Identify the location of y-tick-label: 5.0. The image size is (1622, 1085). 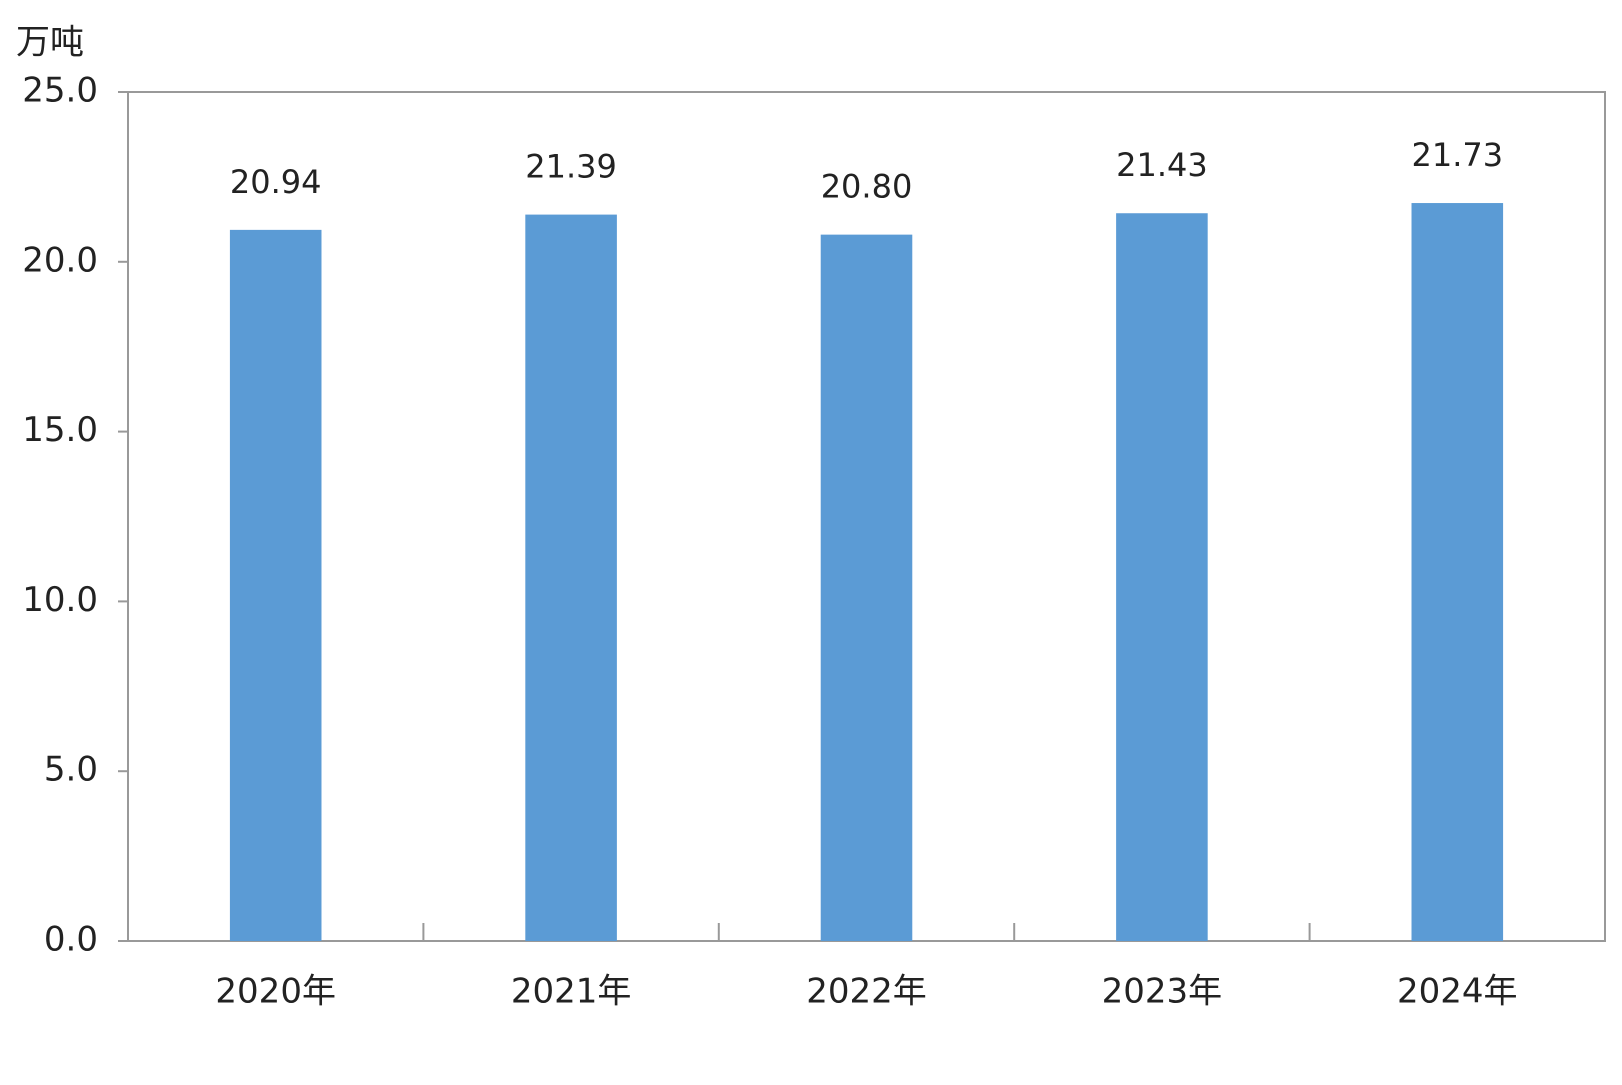
(71, 770).